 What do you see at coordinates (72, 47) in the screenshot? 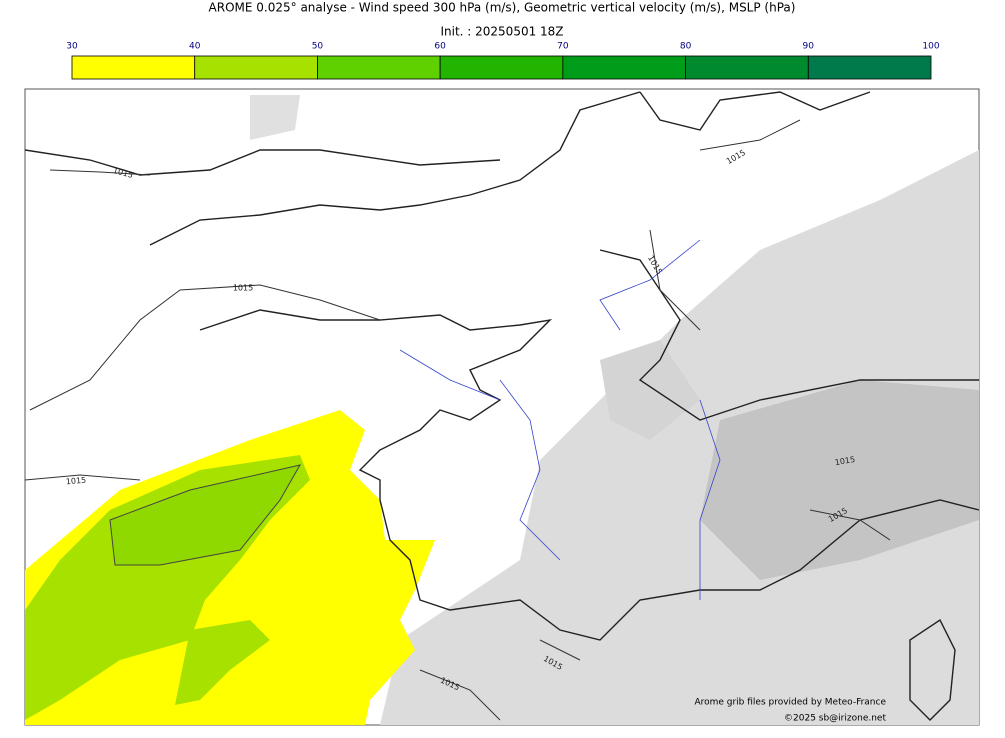
I see `colorbar-tick-label: 30` at bounding box center [72, 47].